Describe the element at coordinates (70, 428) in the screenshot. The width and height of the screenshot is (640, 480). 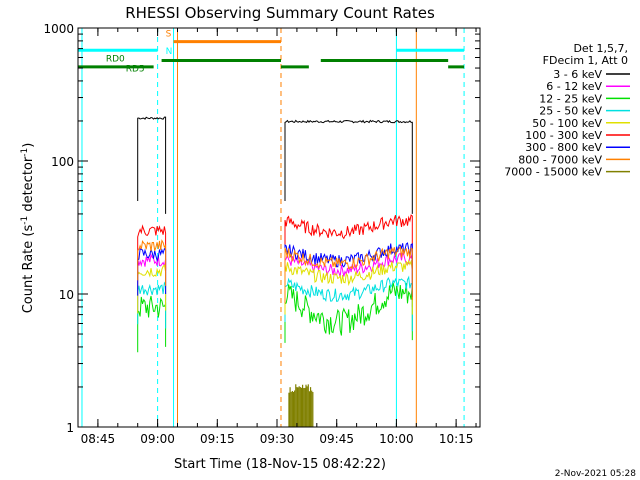
I see `y-tick-label: 1` at that location.